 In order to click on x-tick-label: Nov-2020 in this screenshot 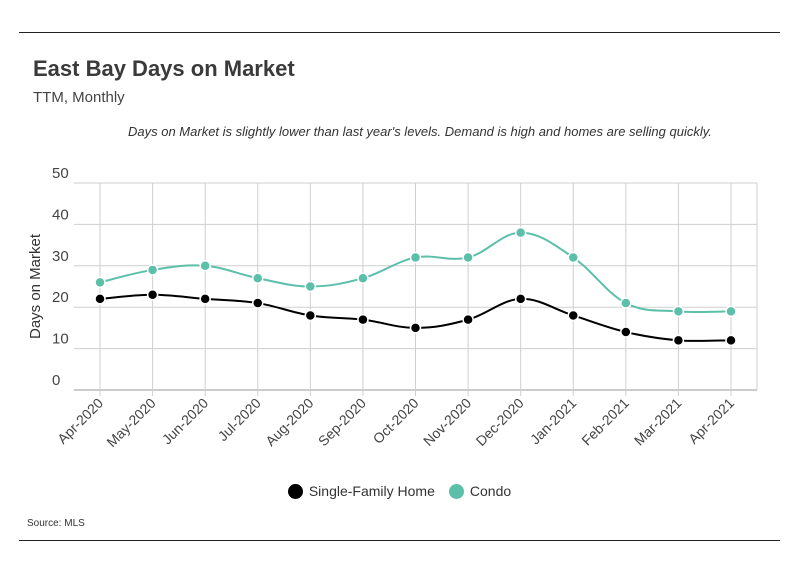, I will do `click(447, 422)`.